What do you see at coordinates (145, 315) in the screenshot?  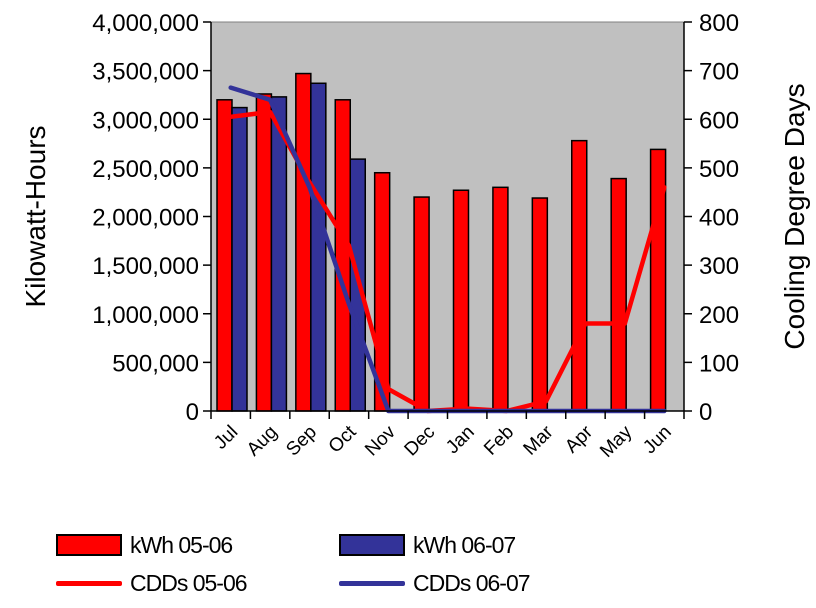 I see `y-tick-label: 1,000,000` at bounding box center [145, 315].